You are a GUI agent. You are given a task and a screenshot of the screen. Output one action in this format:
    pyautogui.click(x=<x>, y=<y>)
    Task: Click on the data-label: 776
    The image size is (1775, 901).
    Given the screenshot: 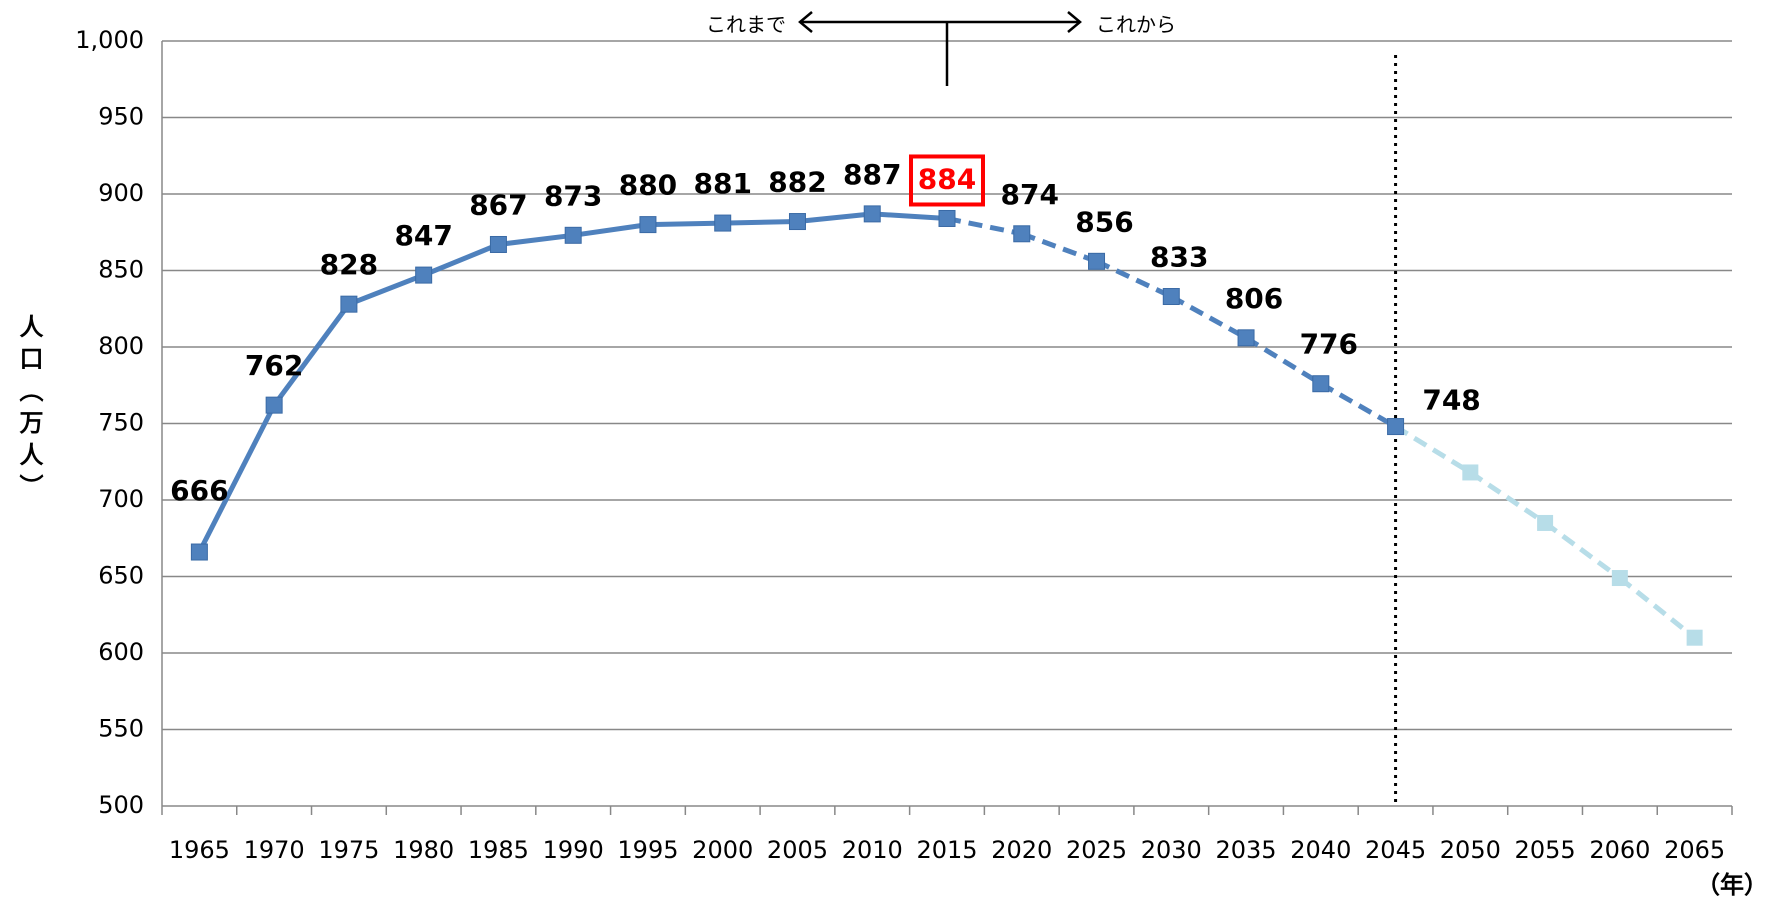 What is the action you would take?
    pyautogui.click(x=1329, y=344)
    